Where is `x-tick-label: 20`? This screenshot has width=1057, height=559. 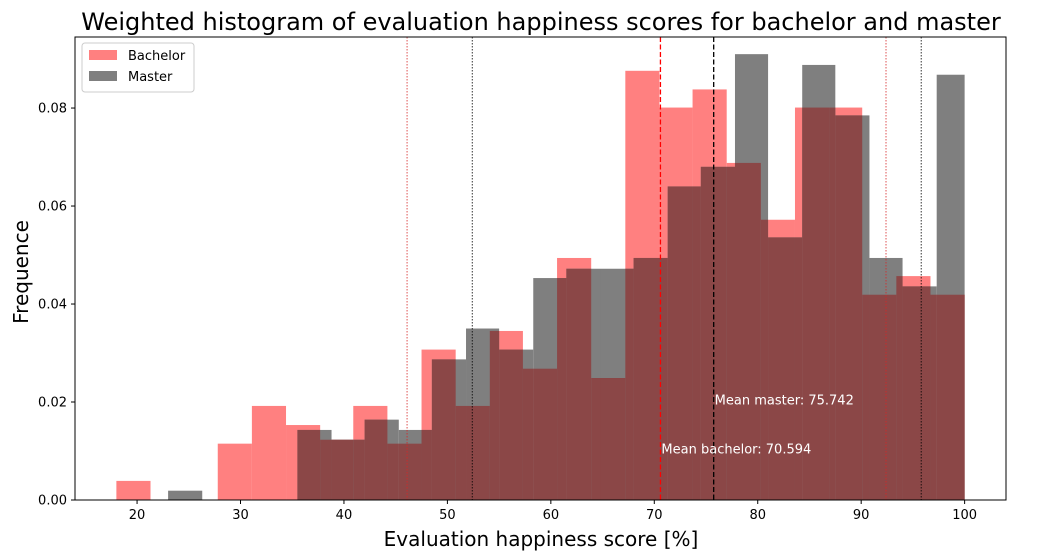 x-tick-label: 20 is located at coordinates (137, 515).